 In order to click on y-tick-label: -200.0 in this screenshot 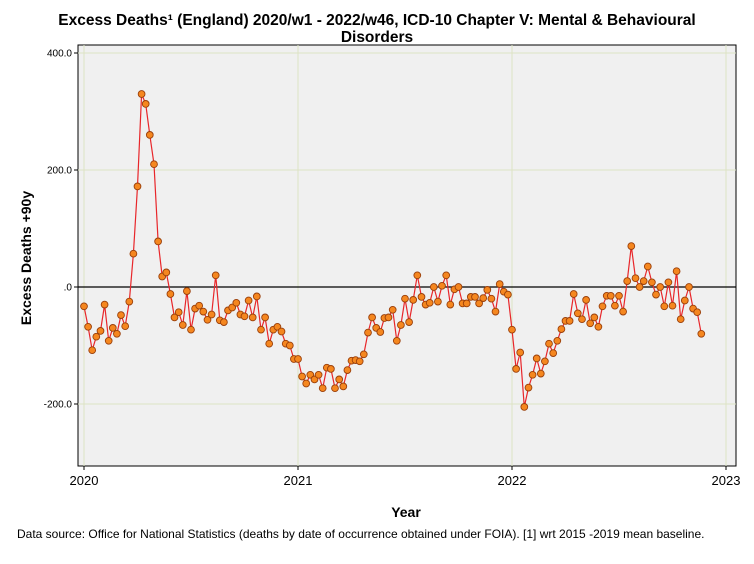, I will do `click(58, 405)`.